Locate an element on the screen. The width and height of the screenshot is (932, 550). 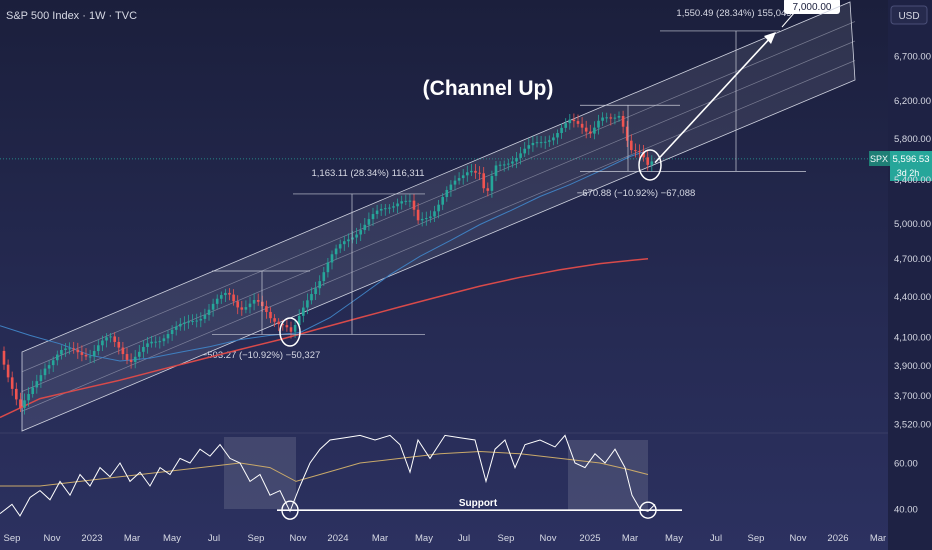
callout-leader is located at coordinates (788, 19).